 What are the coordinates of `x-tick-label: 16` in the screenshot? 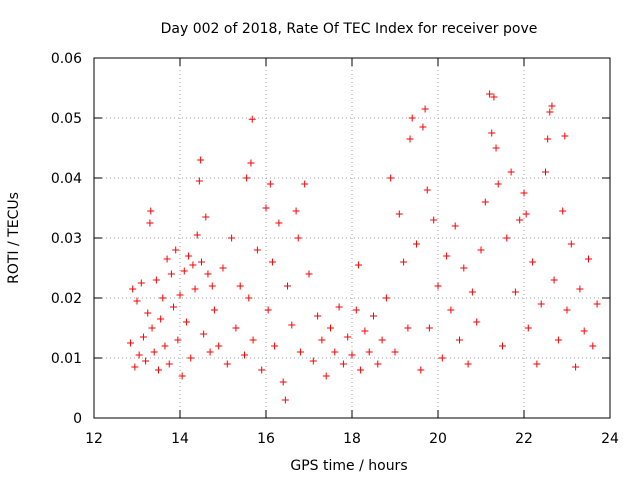 It's located at (266, 439).